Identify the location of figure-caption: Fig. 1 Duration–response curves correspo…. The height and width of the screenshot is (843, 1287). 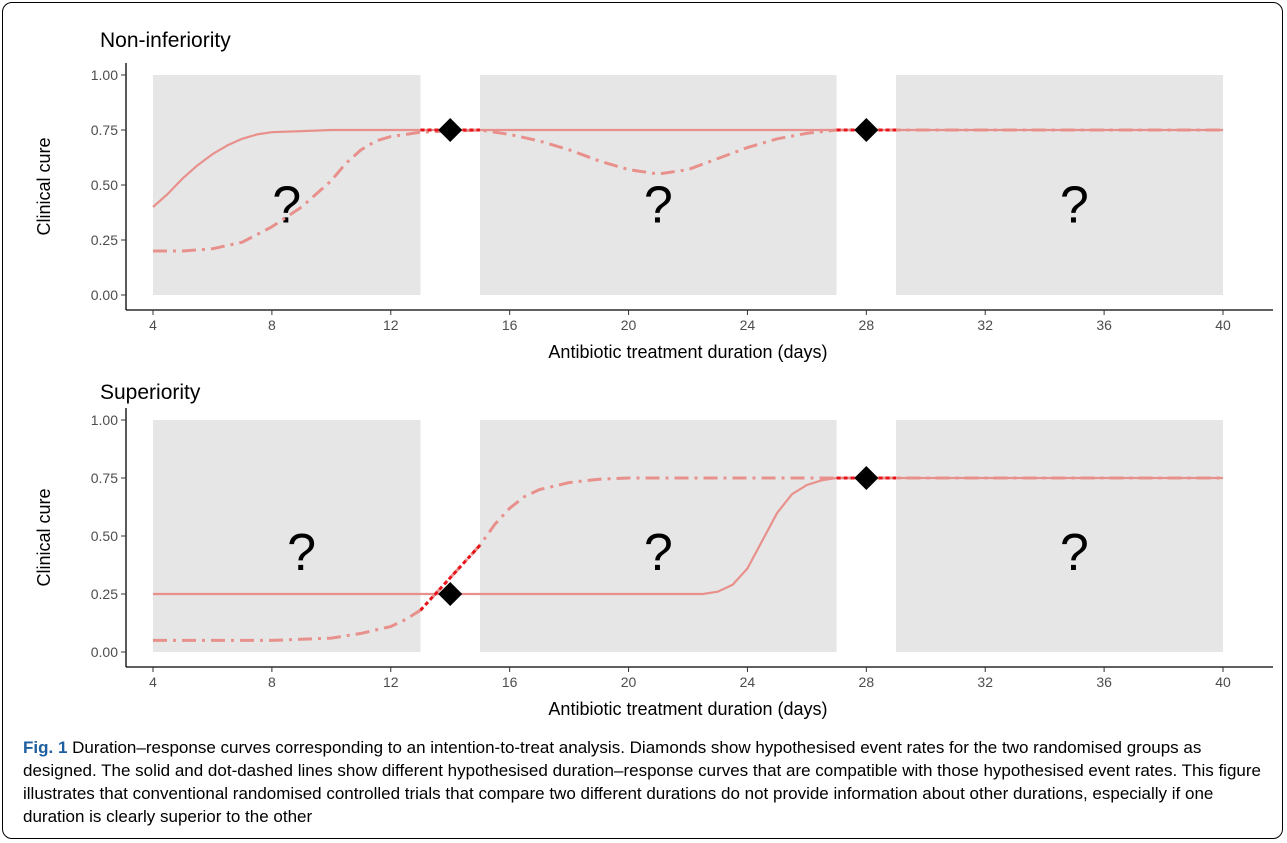
(648, 782).